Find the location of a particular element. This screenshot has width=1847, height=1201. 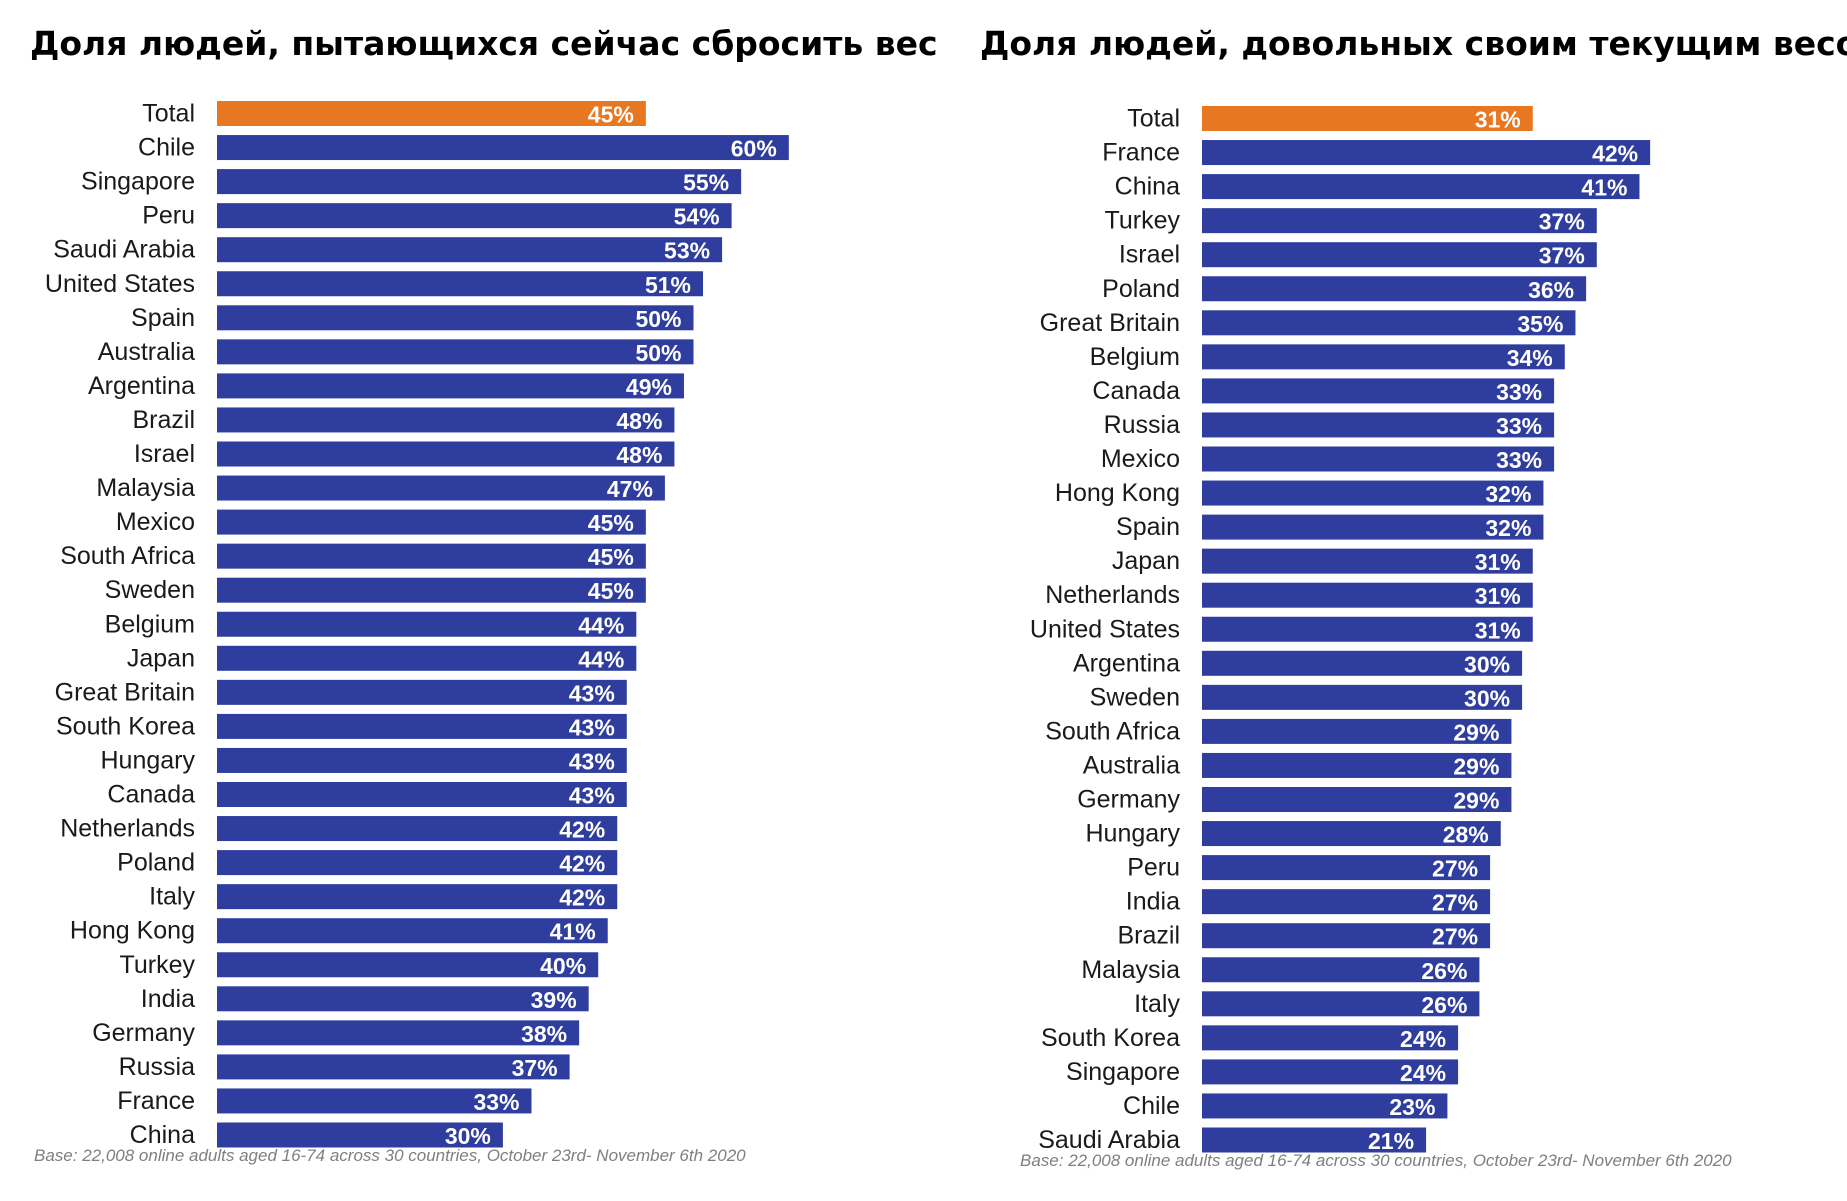

left-value-label-south-korea: 43% is located at coordinates (592, 727).